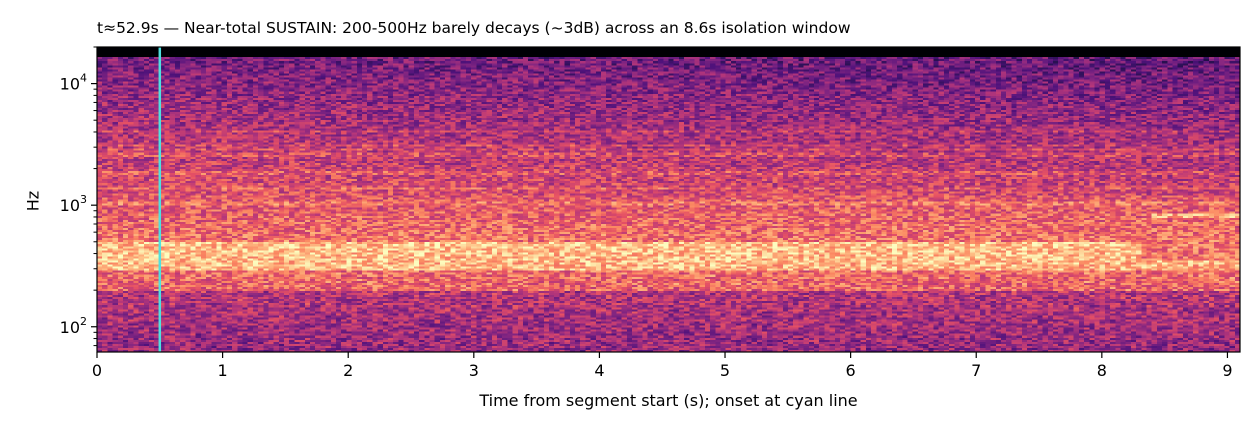 This screenshot has width=1260, height=434. What do you see at coordinates (348, 370) in the screenshot?
I see `x-tick-label: 2` at bounding box center [348, 370].